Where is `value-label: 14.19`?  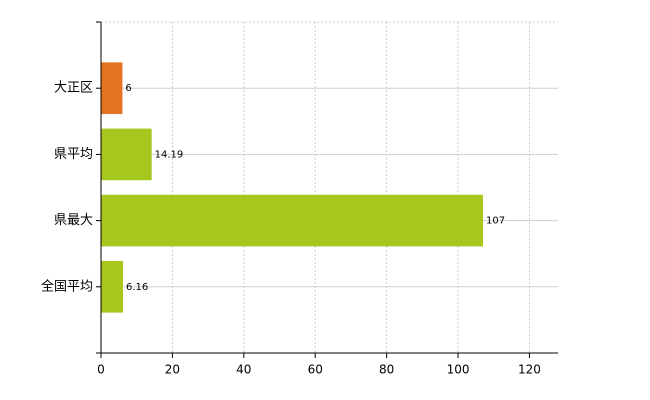
value-label: 14.19 is located at coordinates (169, 154).